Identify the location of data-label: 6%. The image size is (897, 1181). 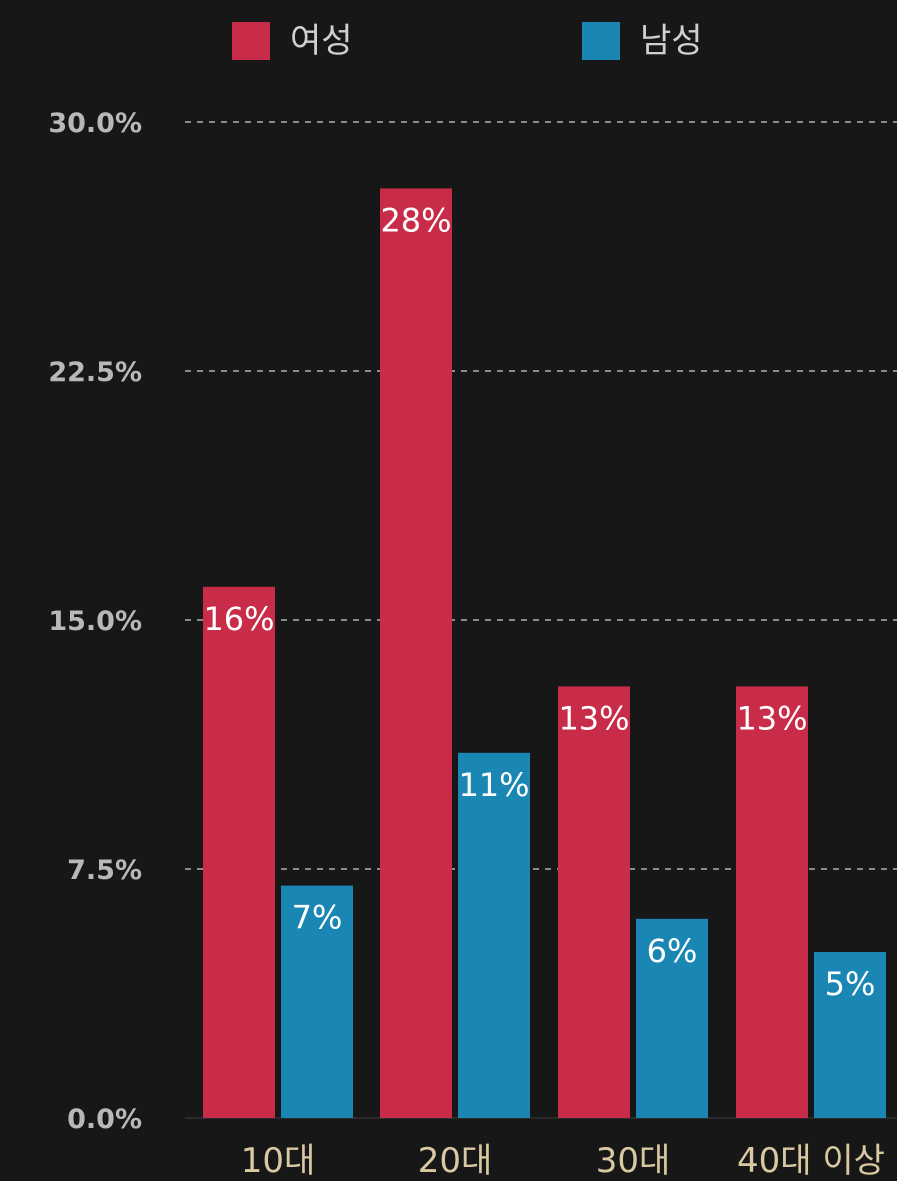
(672, 951).